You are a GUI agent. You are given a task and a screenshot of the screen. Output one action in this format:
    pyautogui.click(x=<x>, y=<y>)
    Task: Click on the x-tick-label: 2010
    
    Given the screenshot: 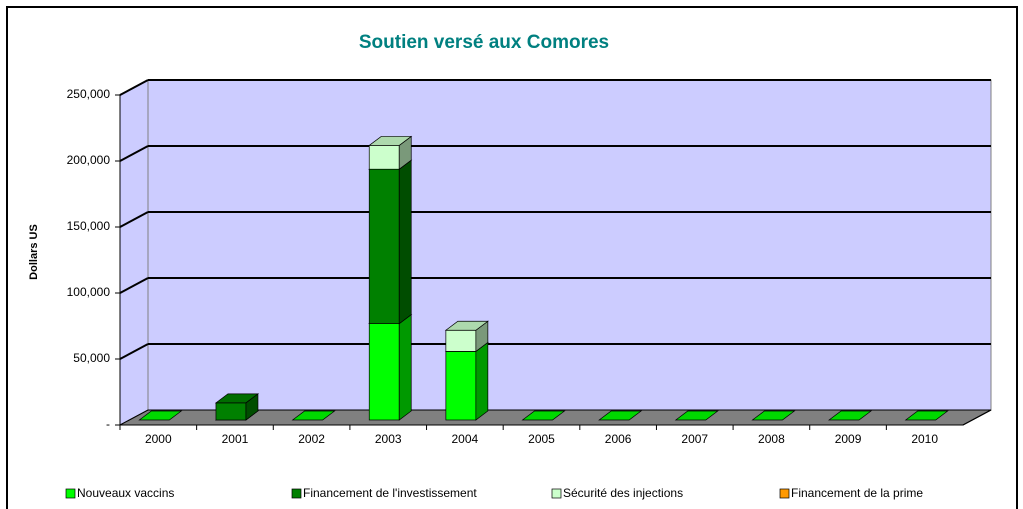 What is the action you would take?
    pyautogui.click(x=924, y=439)
    